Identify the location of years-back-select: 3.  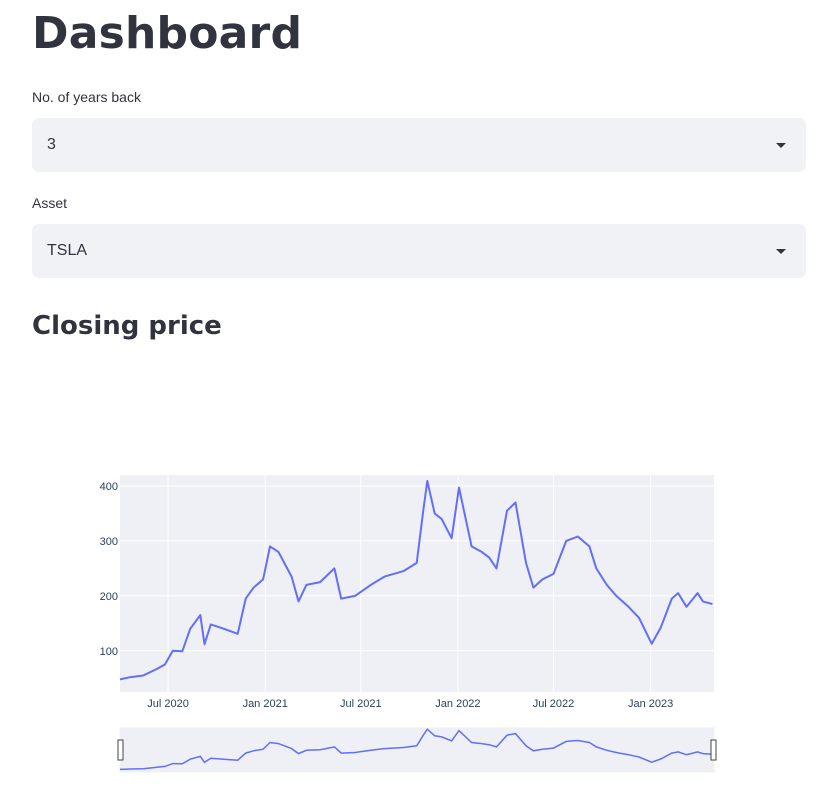
(419, 145).